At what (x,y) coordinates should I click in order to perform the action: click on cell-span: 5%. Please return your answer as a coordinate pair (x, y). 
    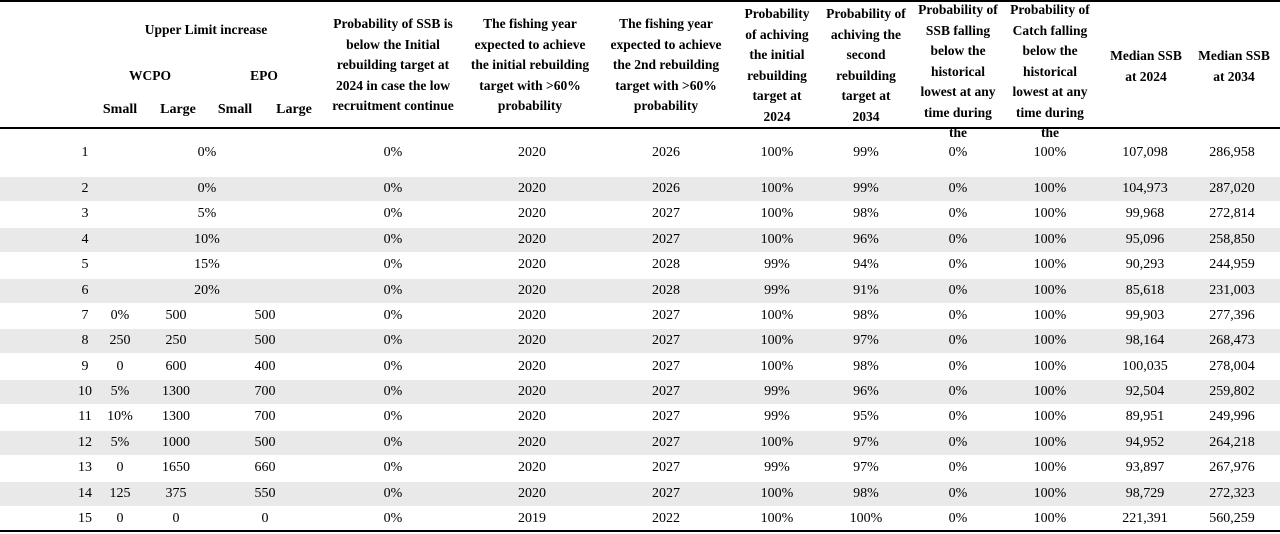
    Looking at the image, I should click on (207, 213).